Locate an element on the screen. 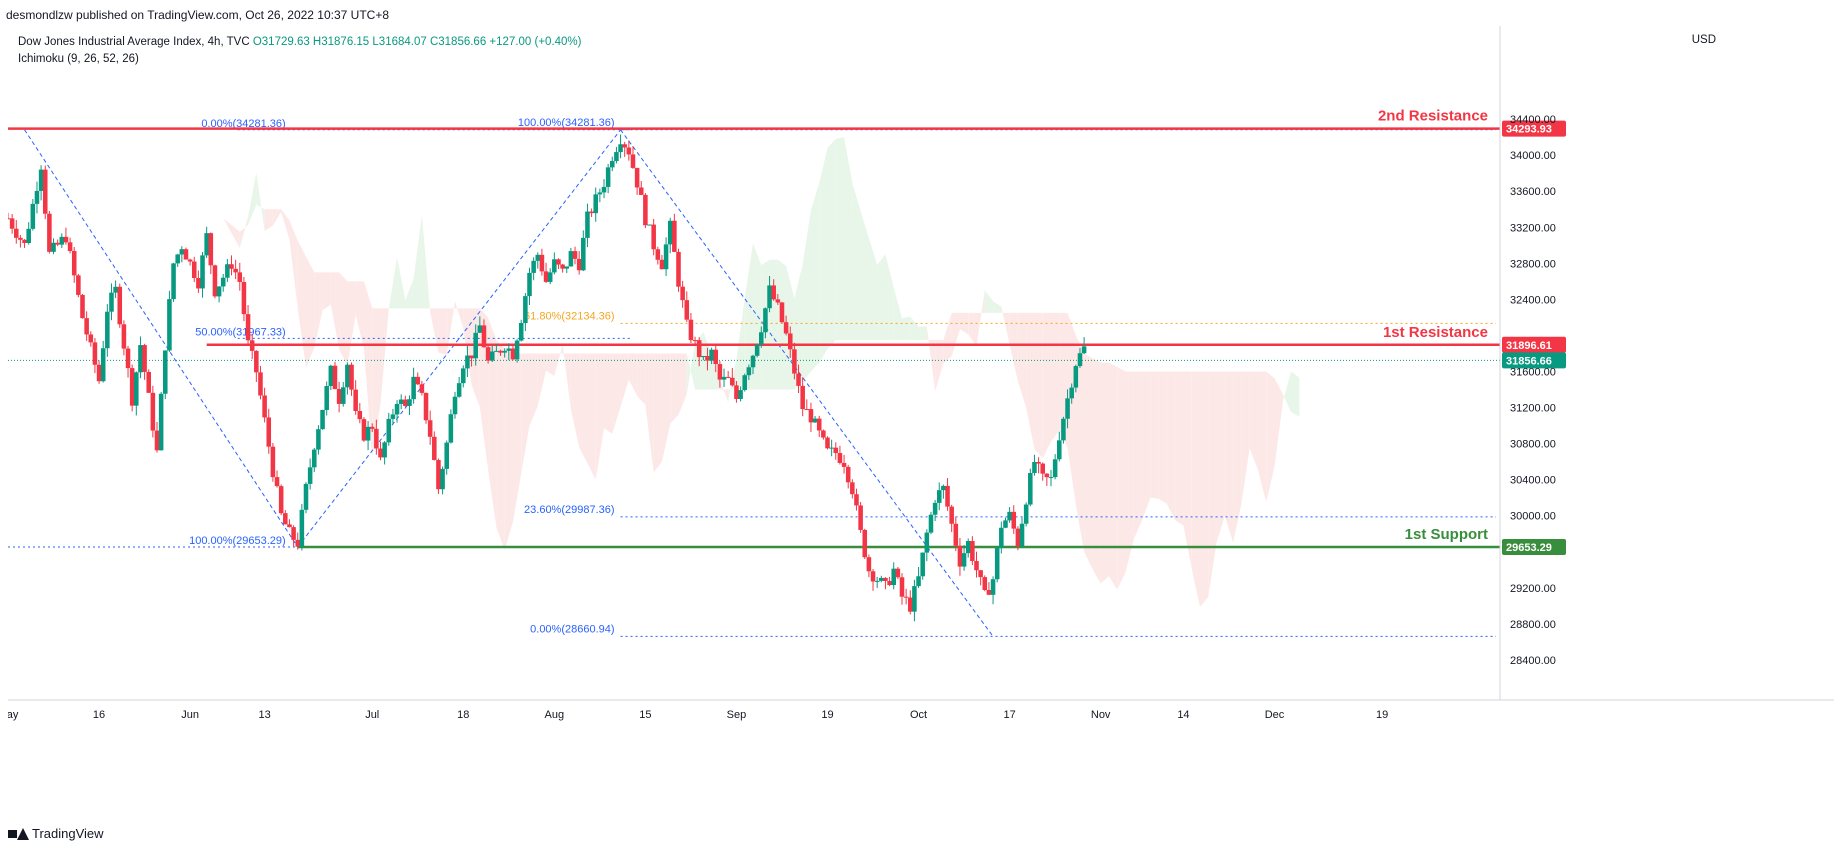 Image resolution: width=1834 pixels, height=850 pixels. tradingview-brand: TradingView is located at coordinates (56, 833).